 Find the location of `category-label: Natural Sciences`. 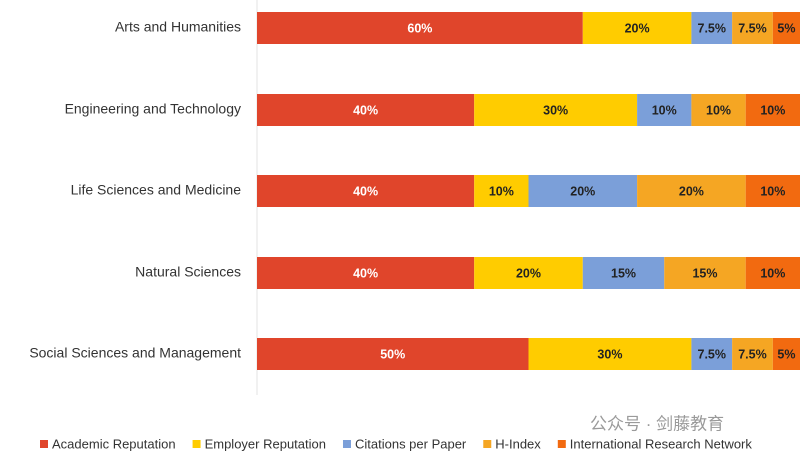

category-label: Natural Sciences is located at coordinates (188, 272).